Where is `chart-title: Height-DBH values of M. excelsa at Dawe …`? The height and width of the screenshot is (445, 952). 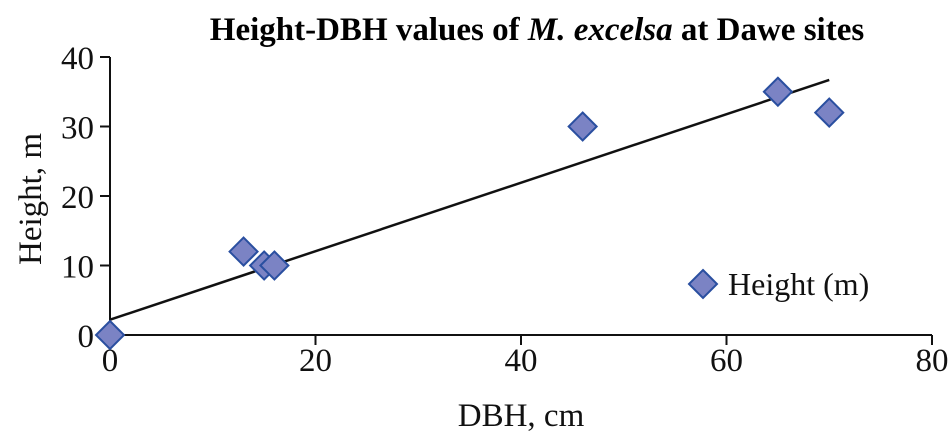
chart-title: Height-DBH values of M. excelsa at Dawe … is located at coordinates (537, 30).